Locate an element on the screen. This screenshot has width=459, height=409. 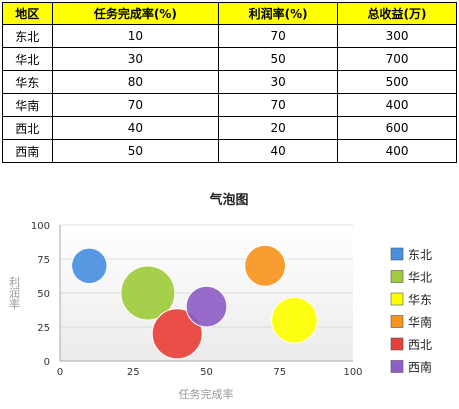
table-cell-region: 西南 is located at coordinates (27, 151).